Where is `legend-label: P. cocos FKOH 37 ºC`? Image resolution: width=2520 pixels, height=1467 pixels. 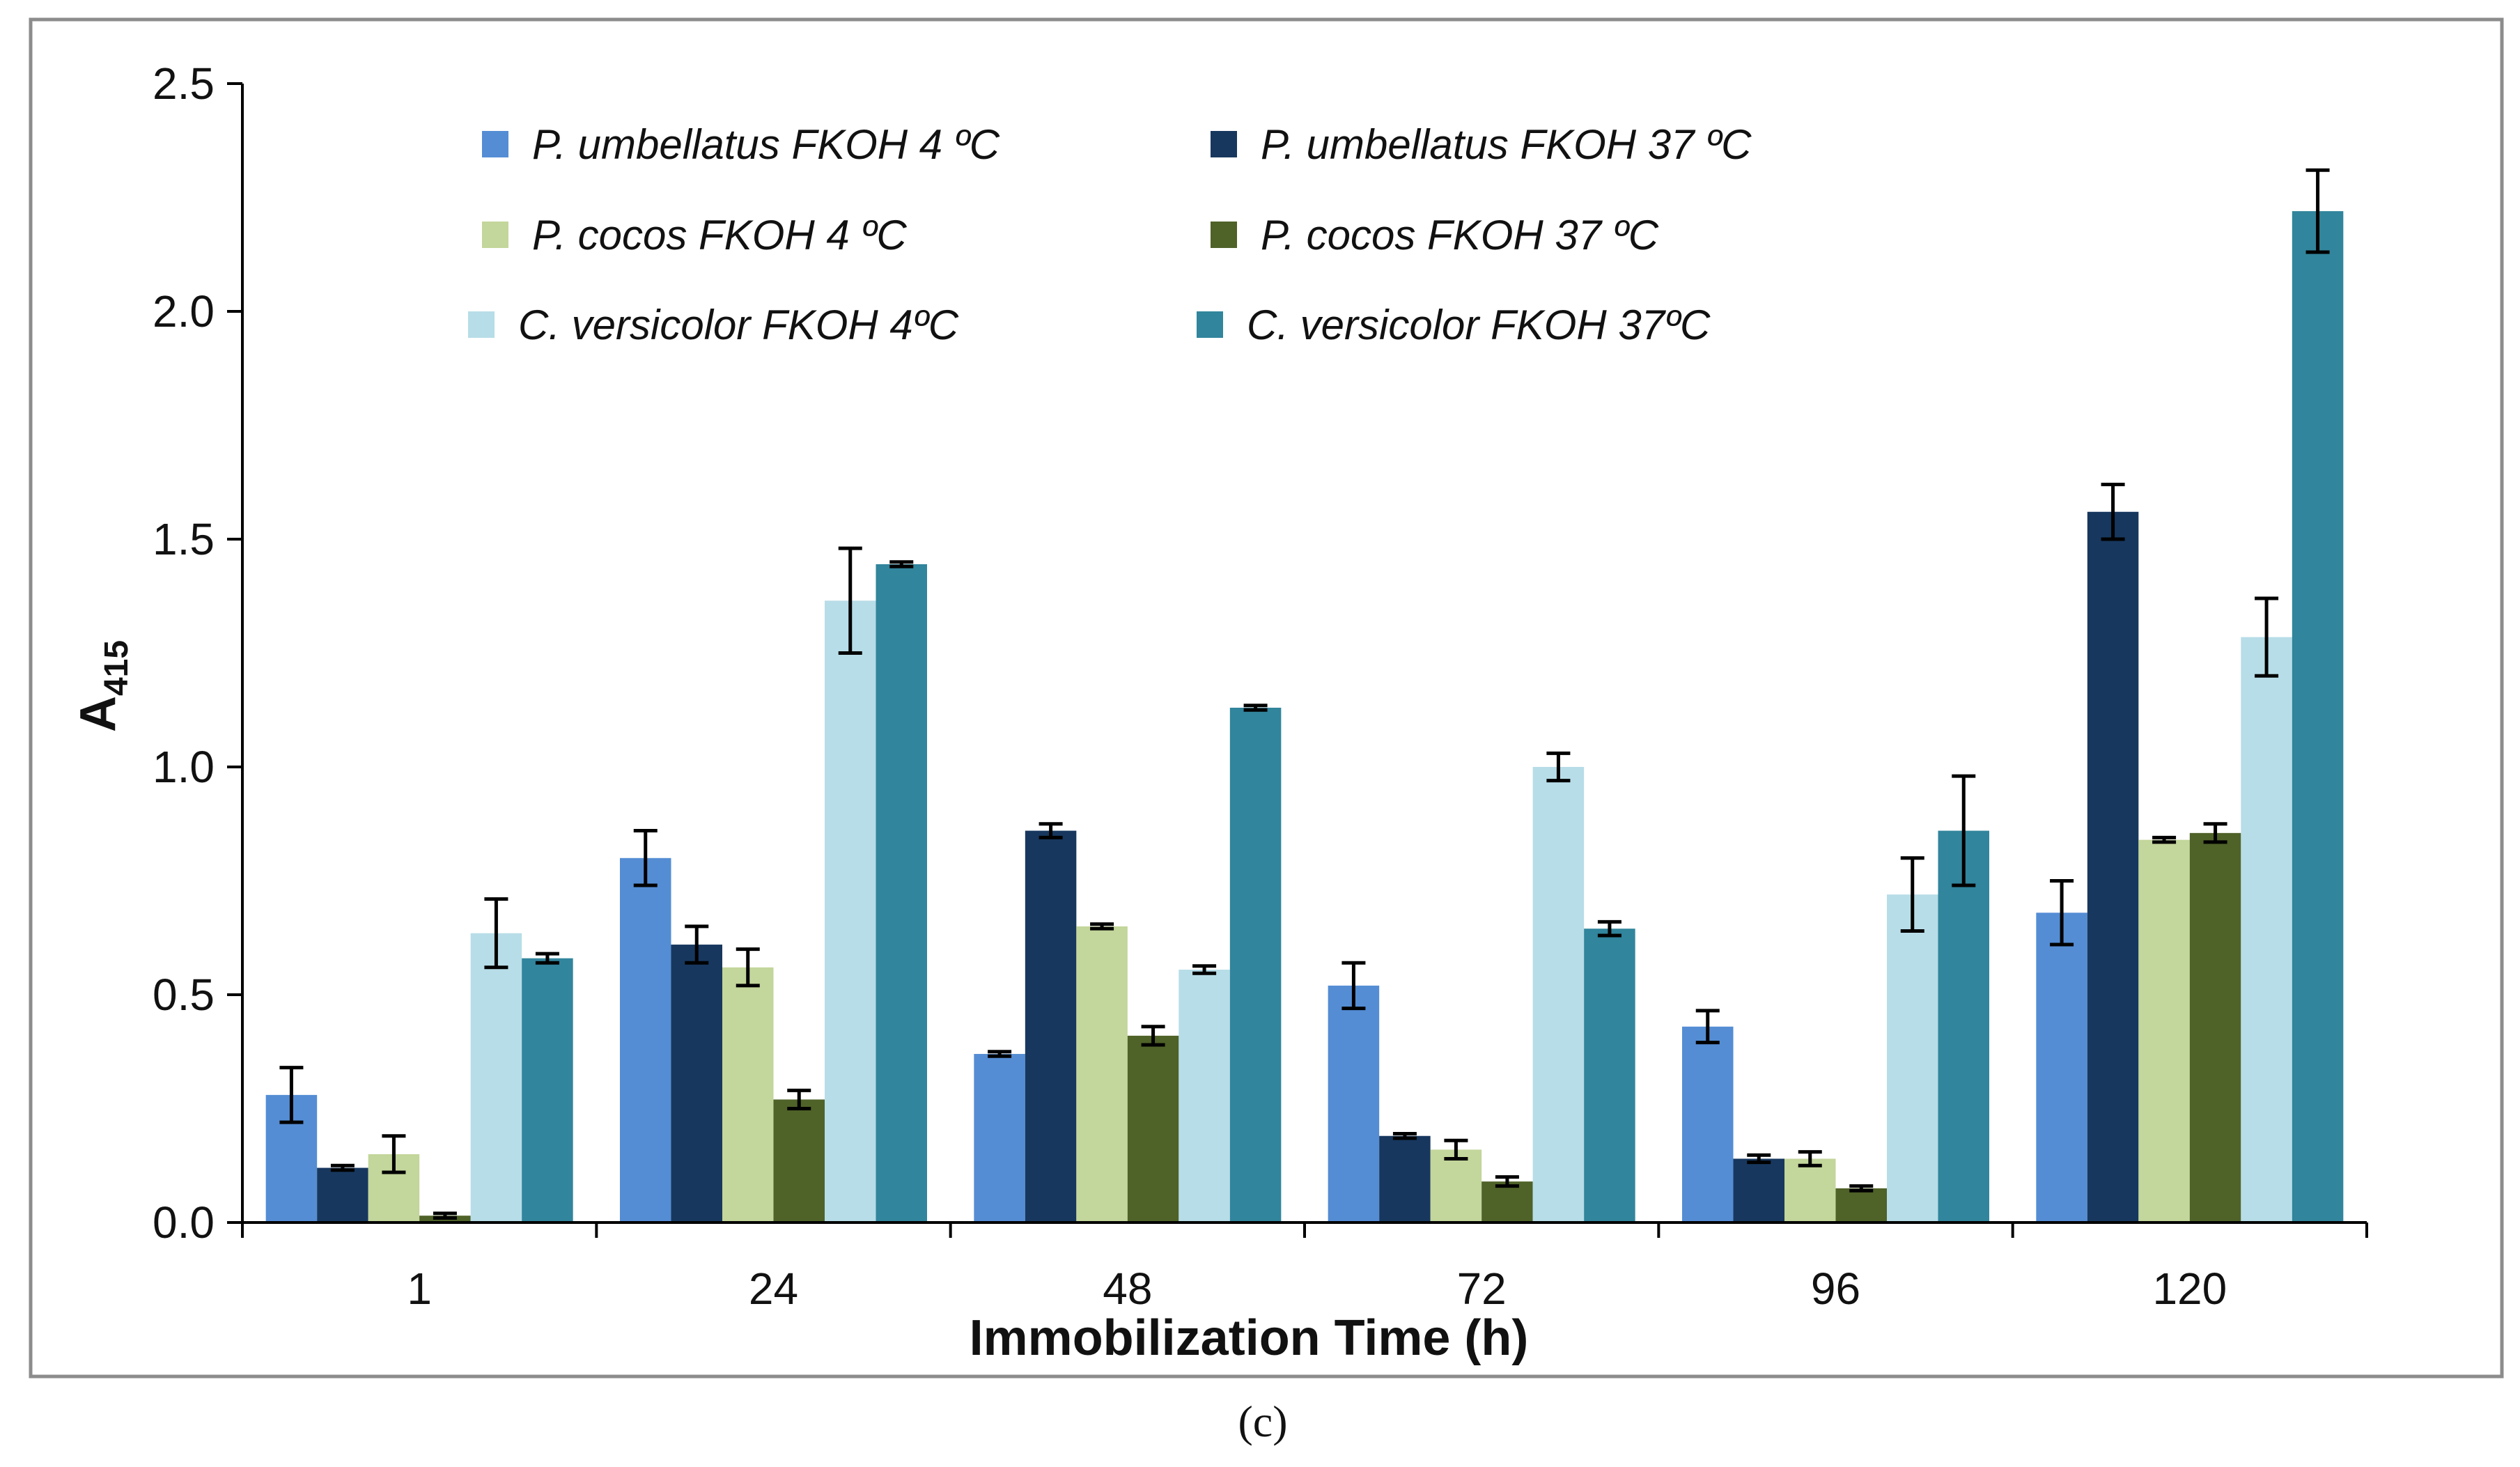 legend-label: P. cocos FKOH 37 ºC is located at coordinates (1460, 235).